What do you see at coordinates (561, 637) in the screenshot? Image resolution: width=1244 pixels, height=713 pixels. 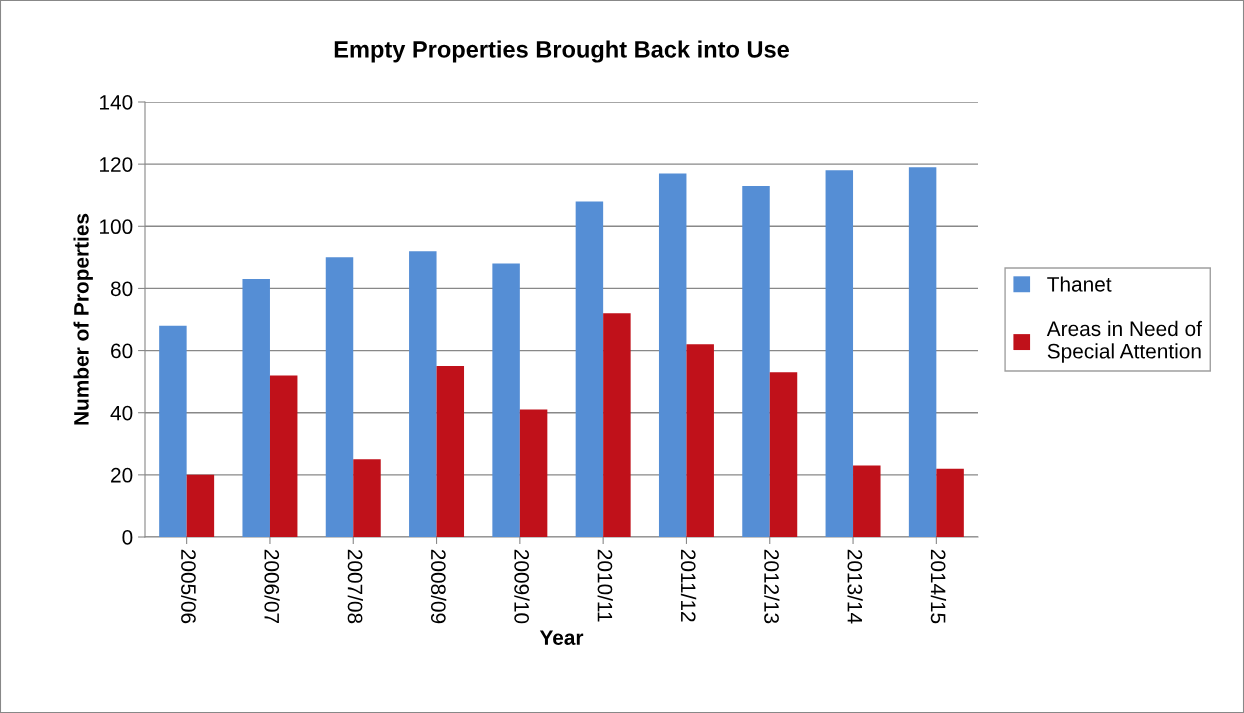 I see `x-axis-title: Year` at bounding box center [561, 637].